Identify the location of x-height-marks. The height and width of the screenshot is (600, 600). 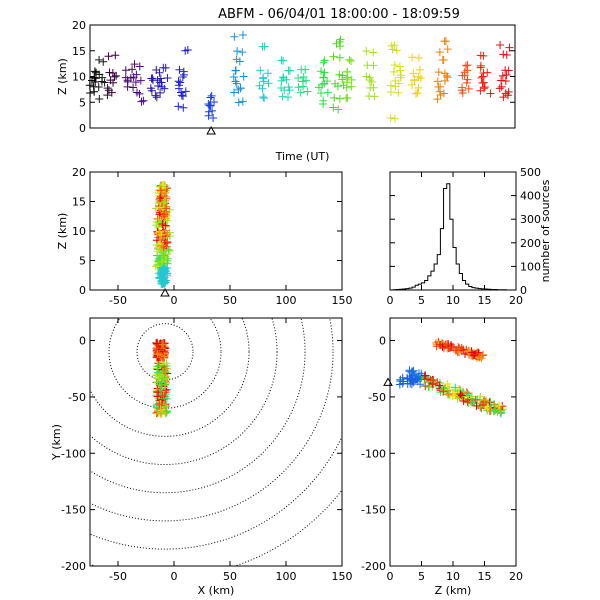
(163, 238).